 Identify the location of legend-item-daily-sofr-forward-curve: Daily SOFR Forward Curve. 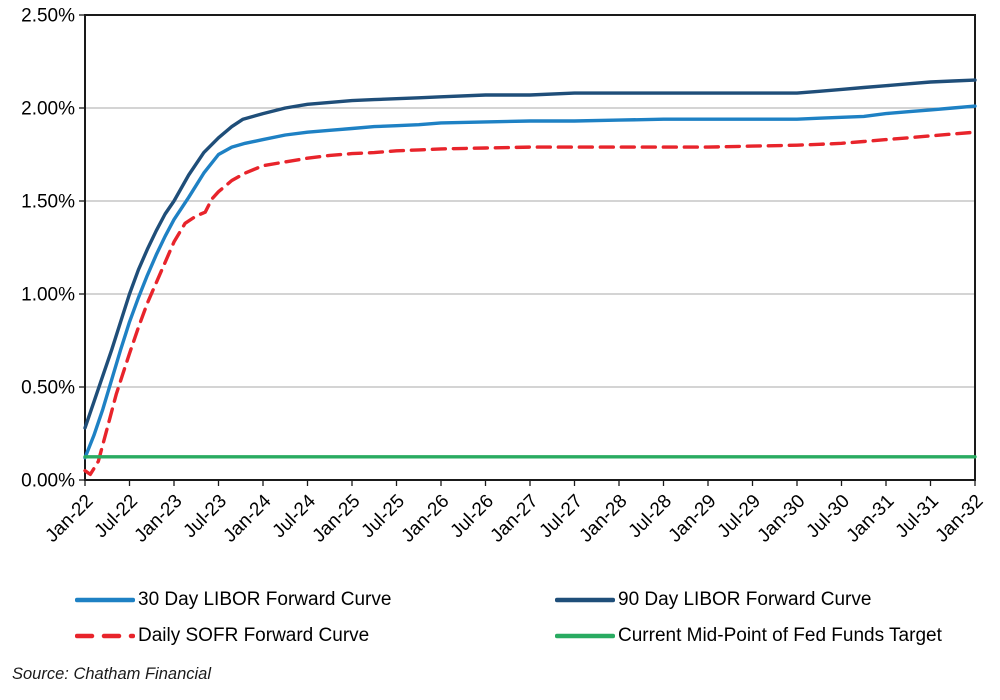
(315, 636).